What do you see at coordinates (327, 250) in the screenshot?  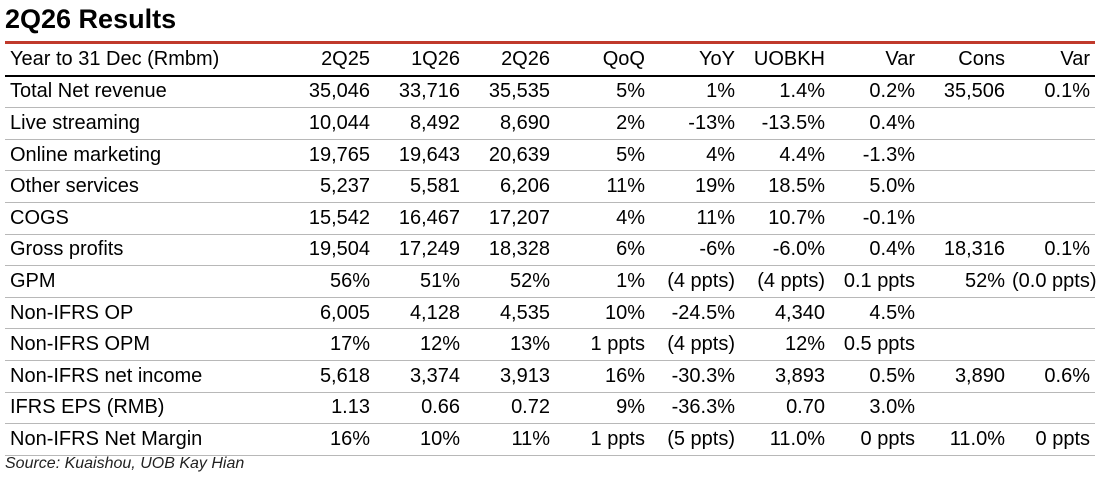 I see `table-cell: 19,504` at bounding box center [327, 250].